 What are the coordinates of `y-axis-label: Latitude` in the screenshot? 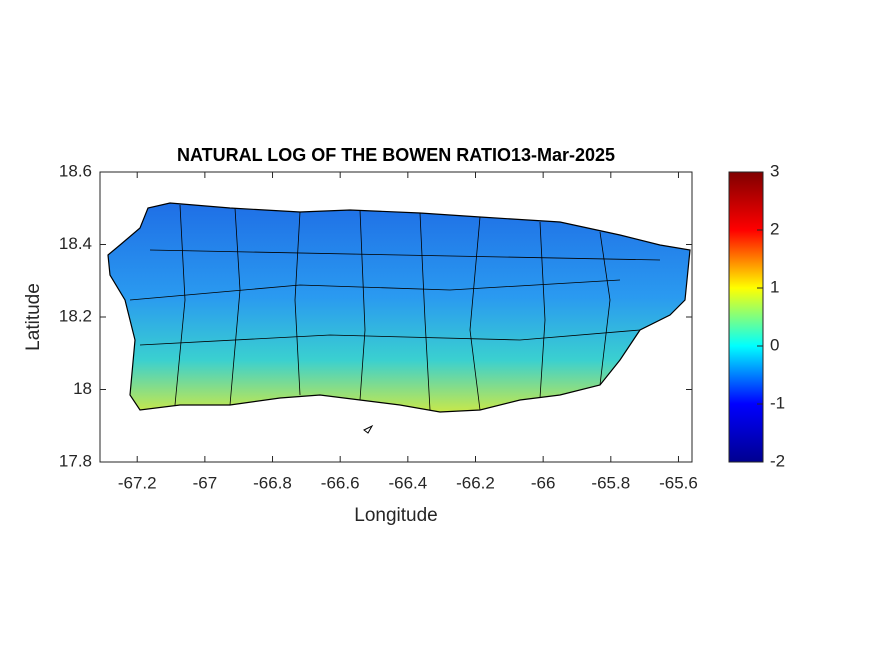 It's located at (33, 317).